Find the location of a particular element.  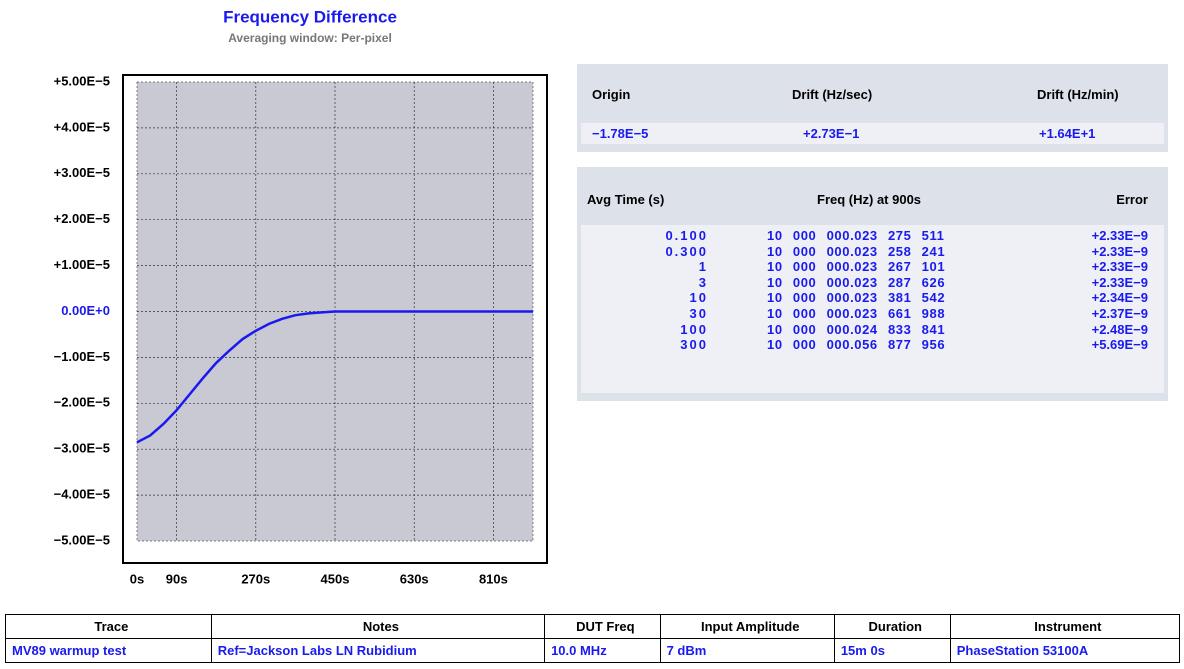

y-tick-label: +4.00E−5 is located at coordinates (82, 126).